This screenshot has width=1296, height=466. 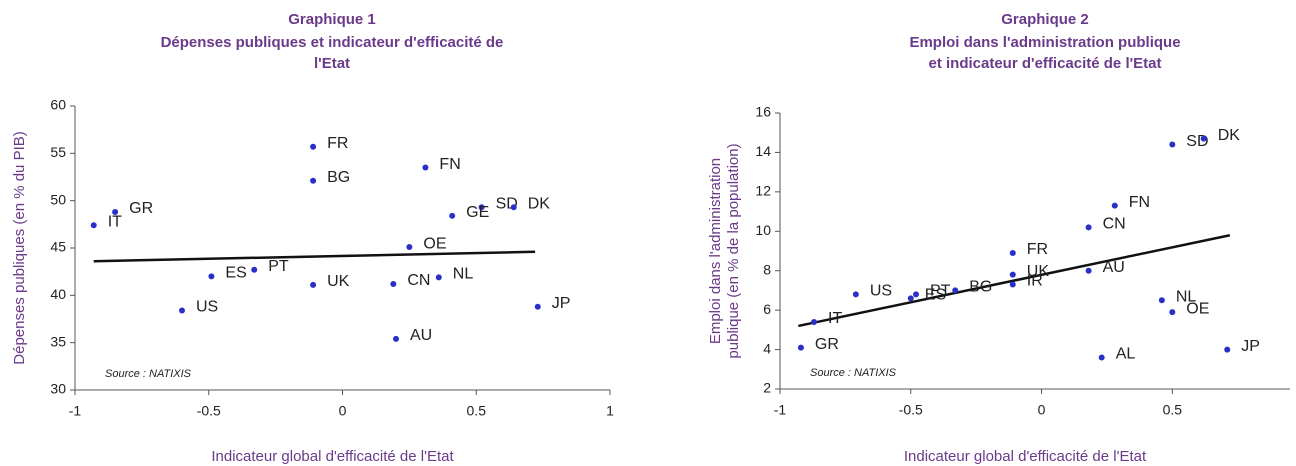 I want to click on y-tick-label: 50, so click(x=58, y=199).